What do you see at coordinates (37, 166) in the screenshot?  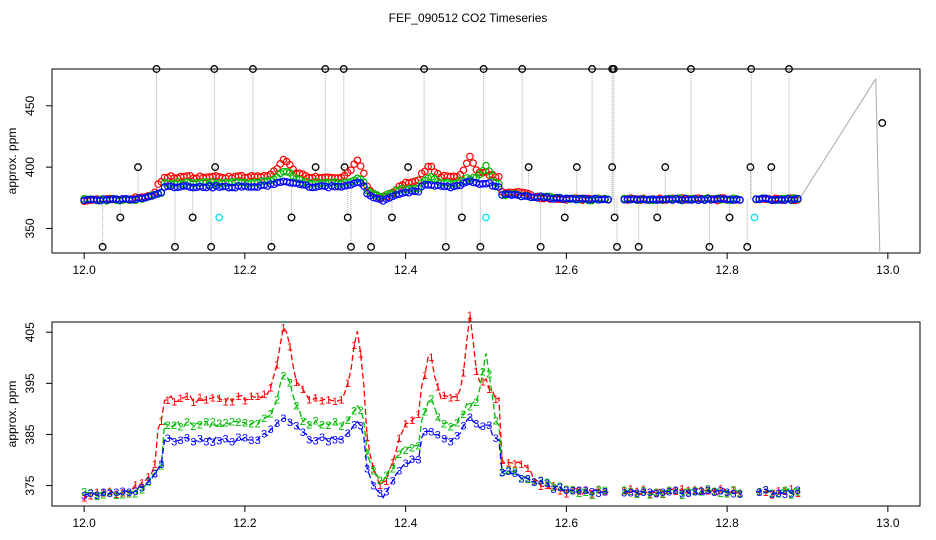 I see `top-y-axis: 350 400 450` at bounding box center [37, 166].